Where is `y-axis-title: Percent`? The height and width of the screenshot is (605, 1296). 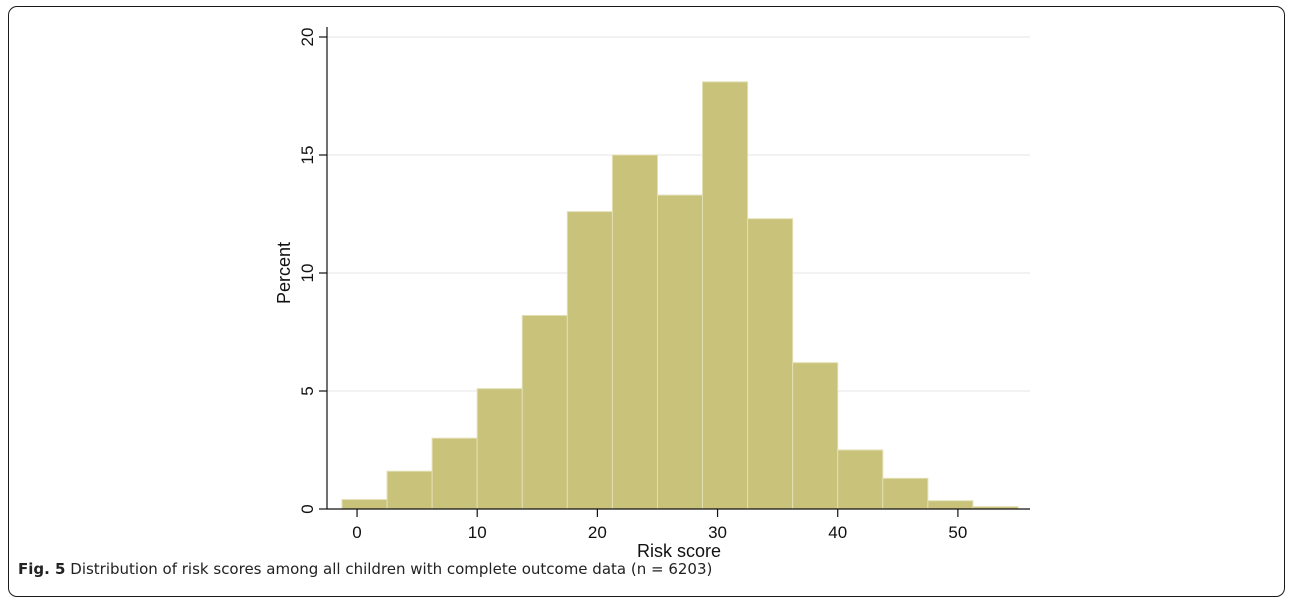
y-axis-title: Percent is located at coordinates (284, 273).